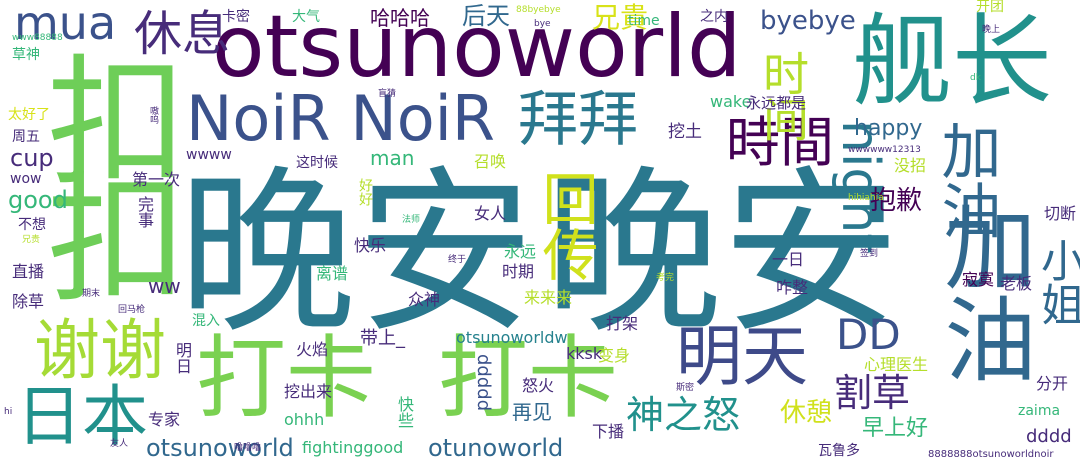 This screenshot has width=1080, height=463. What do you see at coordinates (353, 447) in the screenshot?
I see `word: fightinggood` at bounding box center [353, 447].